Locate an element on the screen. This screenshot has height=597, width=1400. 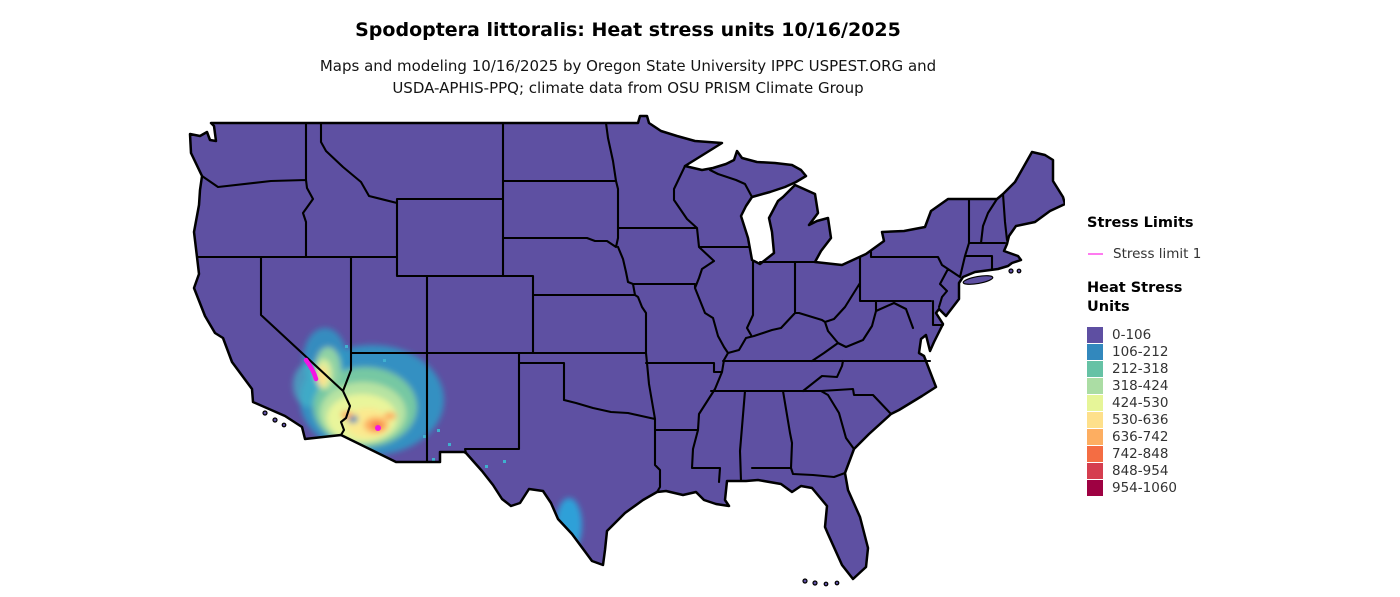
legend-bin-row: 954-1060 is located at coordinates (1207, 487).